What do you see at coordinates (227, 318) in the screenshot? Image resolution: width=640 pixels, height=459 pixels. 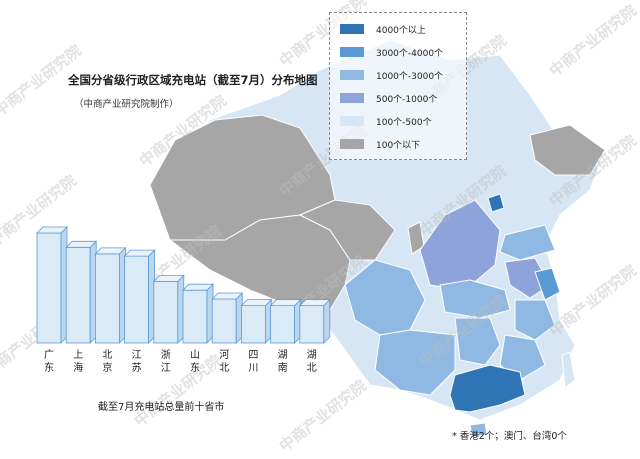 I see `bar-河北` at bounding box center [227, 318].